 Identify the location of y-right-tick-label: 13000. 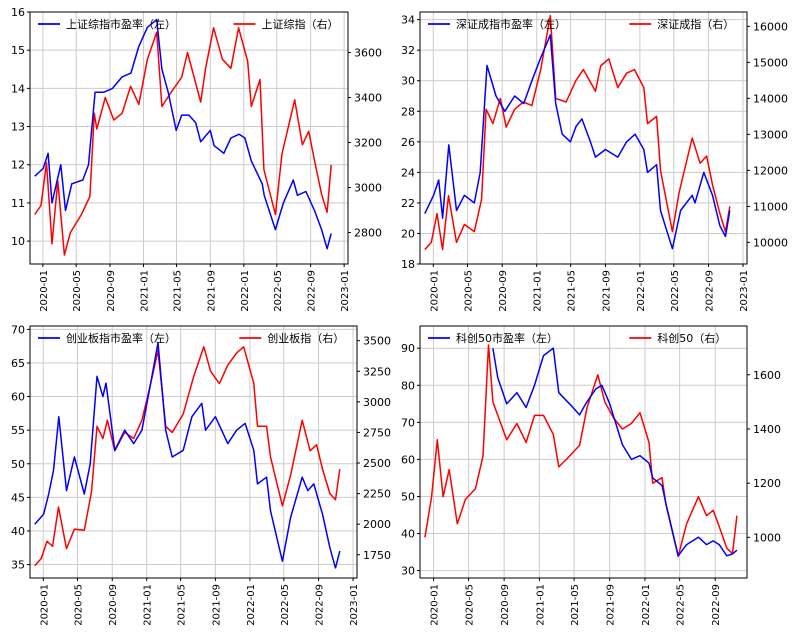
(770, 134).